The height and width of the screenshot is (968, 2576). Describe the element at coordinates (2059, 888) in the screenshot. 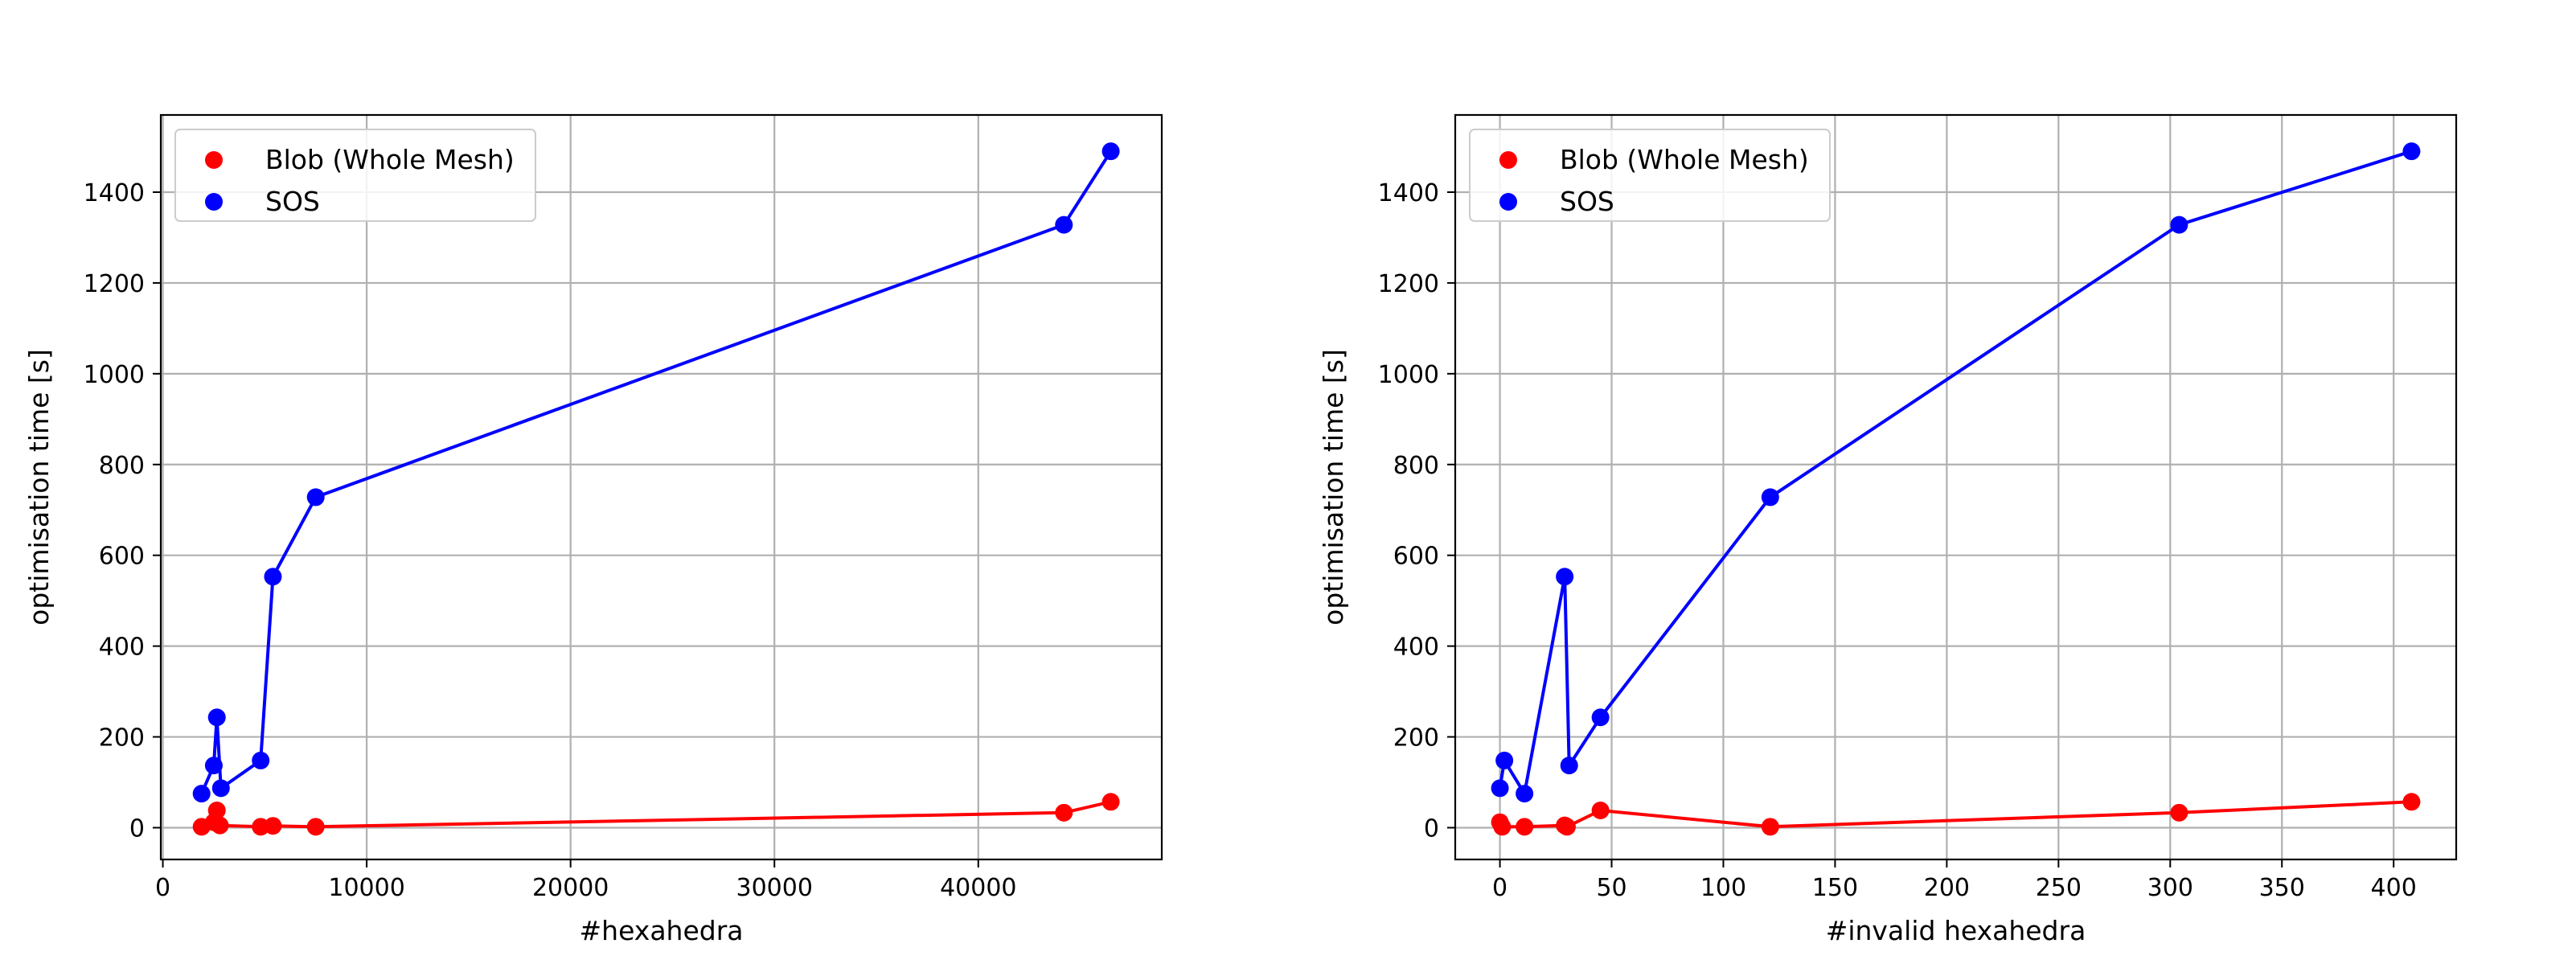

I see `x-tick-label: 250` at that location.